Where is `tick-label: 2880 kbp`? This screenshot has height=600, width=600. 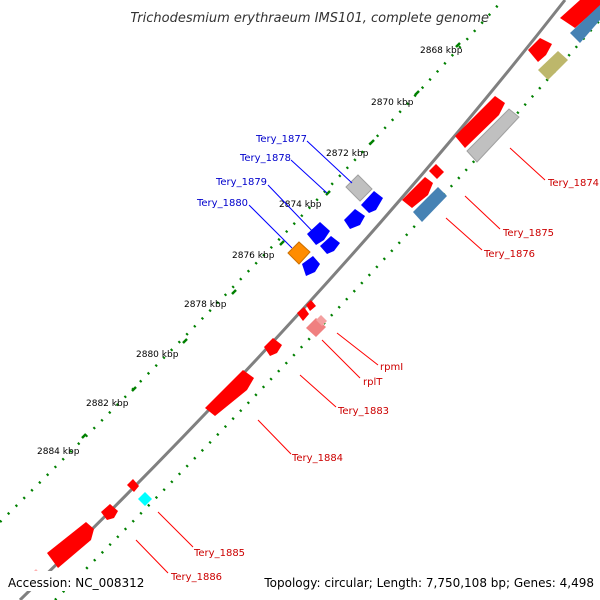
tick-label: 2880 kbp is located at coordinates (157, 355).